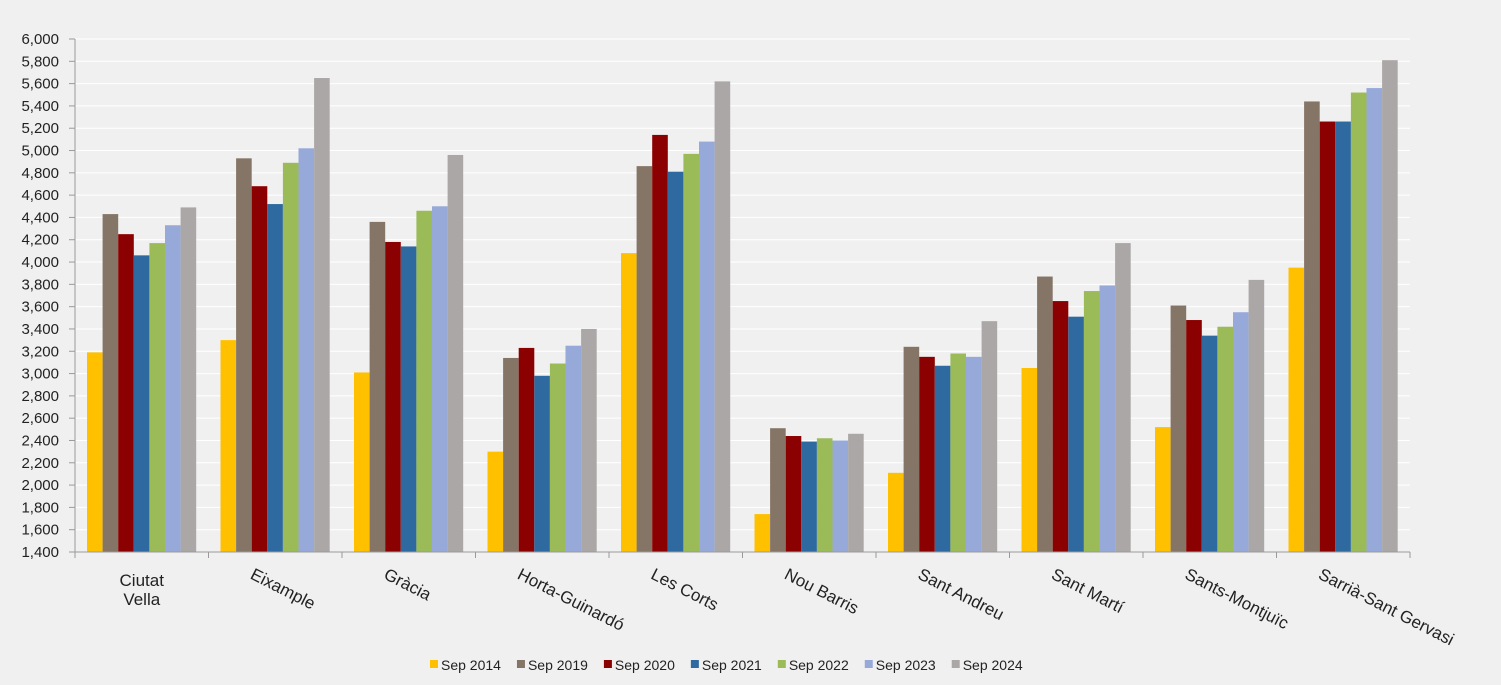  What do you see at coordinates (40, 374) in the screenshot?
I see `y-tick-label: 3,000` at bounding box center [40, 374].